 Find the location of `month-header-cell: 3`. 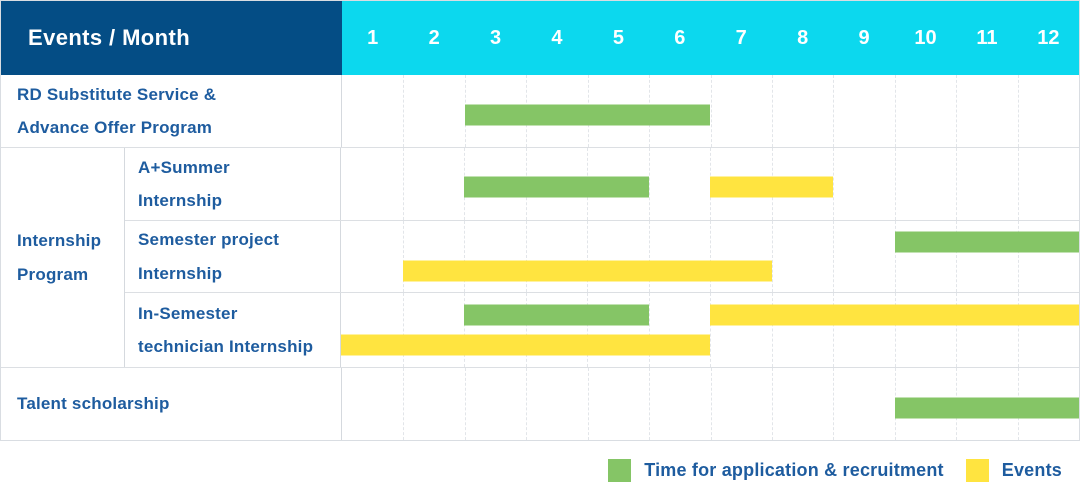

month-header-cell: 3 is located at coordinates (495, 37).